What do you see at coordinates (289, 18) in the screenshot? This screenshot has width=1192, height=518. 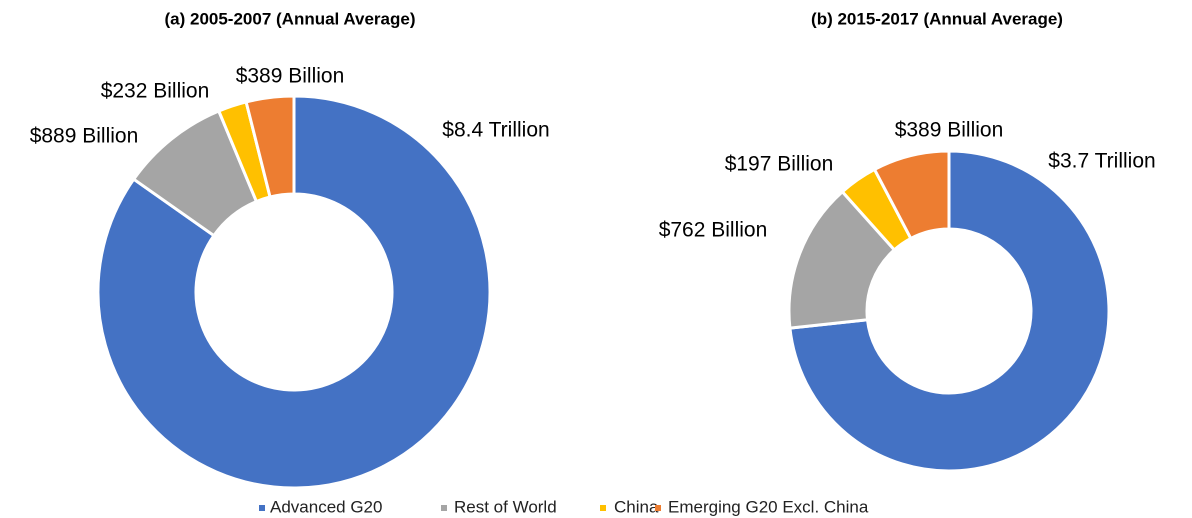 I see `chart-title: (a) 2005-2007 (Annual Average)` at bounding box center [289, 18].